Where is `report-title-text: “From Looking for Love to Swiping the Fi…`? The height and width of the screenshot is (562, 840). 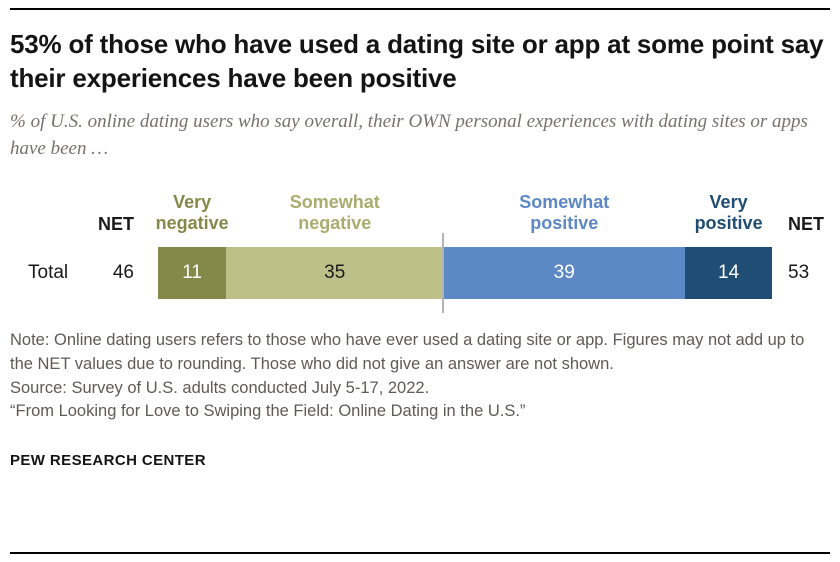 report-title-text: “From Looking for Love to Swiping the Fi… is located at coordinates (268, 411).